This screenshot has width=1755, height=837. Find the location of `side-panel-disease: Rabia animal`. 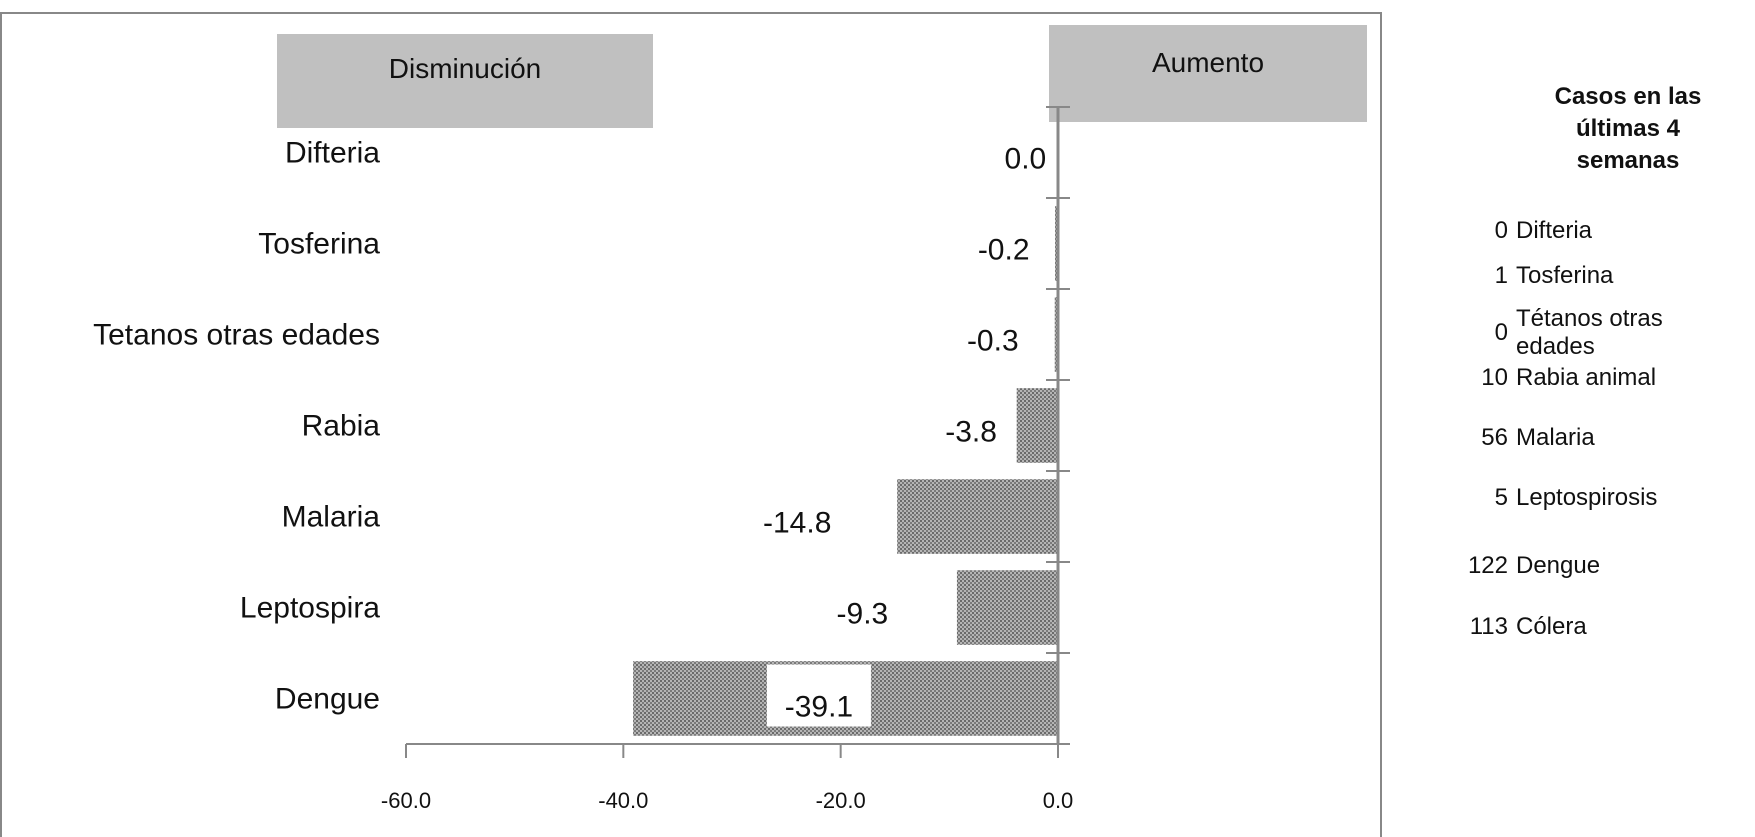

side-panel-disease: Rabia animal is located at coordinates (1586, 377).